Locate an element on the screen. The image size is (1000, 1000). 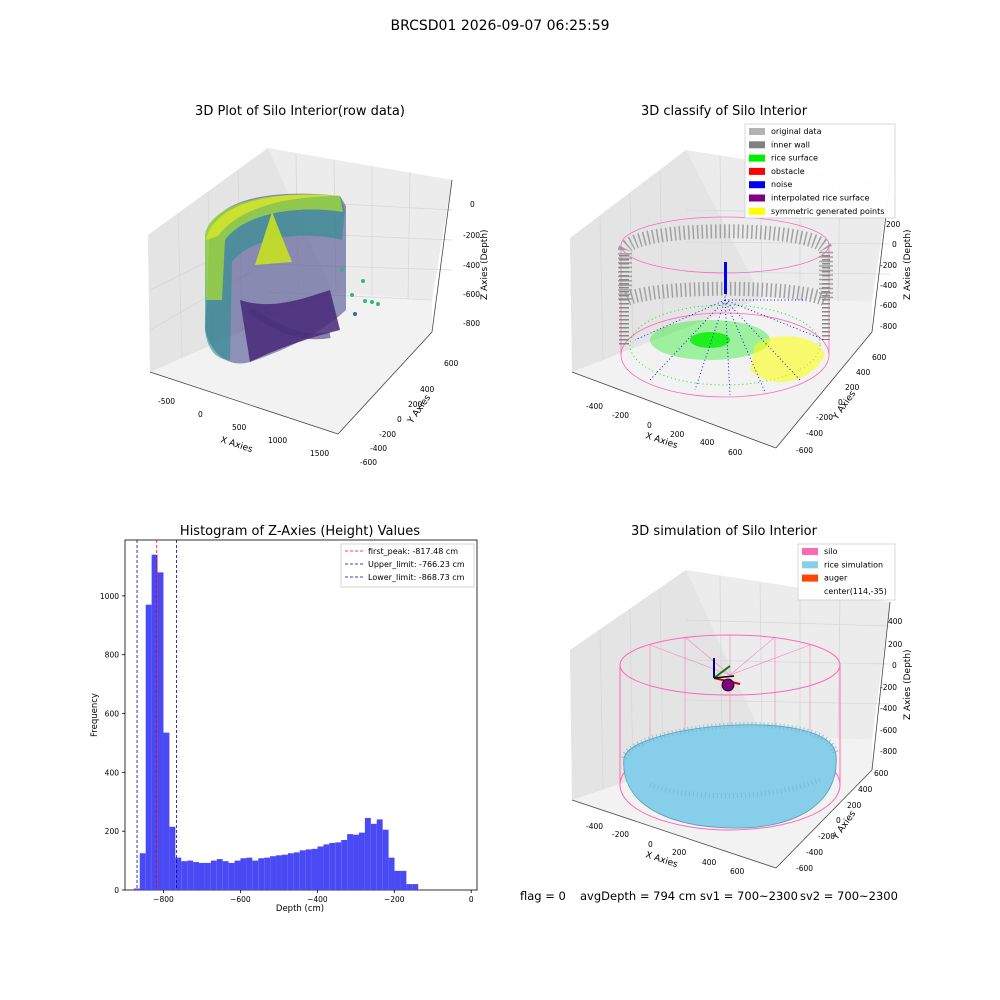
simulation-ztick: -200 is located at coordinates (888, 687).